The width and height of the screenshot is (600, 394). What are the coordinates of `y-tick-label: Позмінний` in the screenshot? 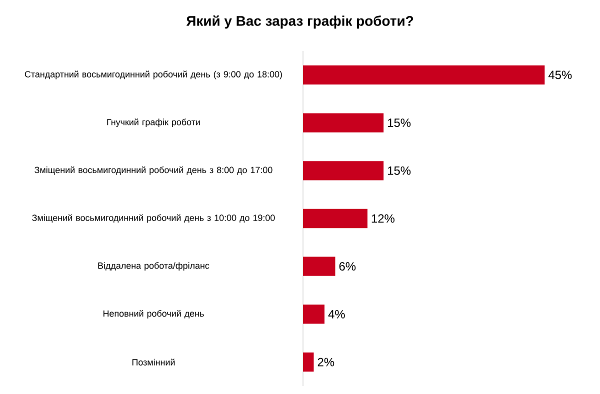 It's located at (153, 362).